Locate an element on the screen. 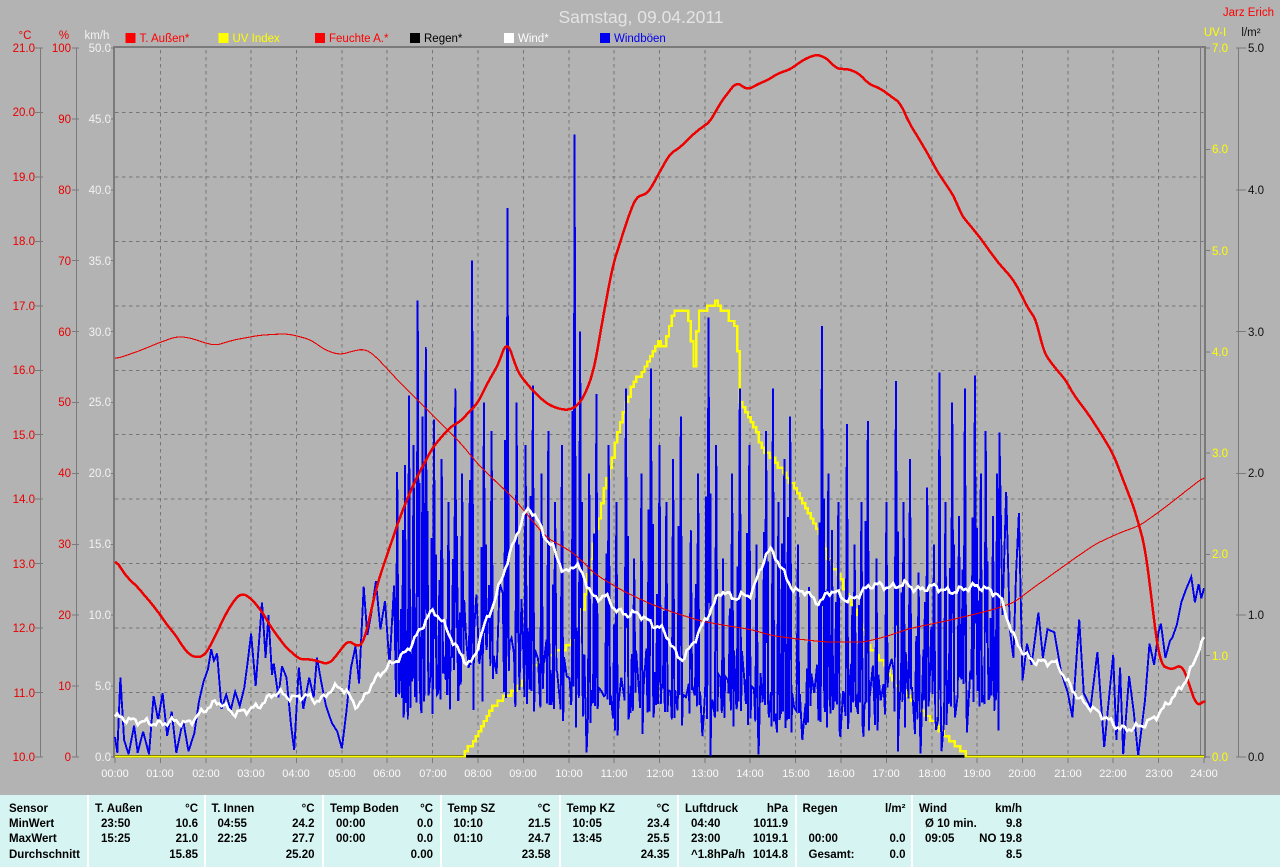 The width and height of the screenshot is (1280, 867). svg-text: 10 is located at coordinates (64, 687).